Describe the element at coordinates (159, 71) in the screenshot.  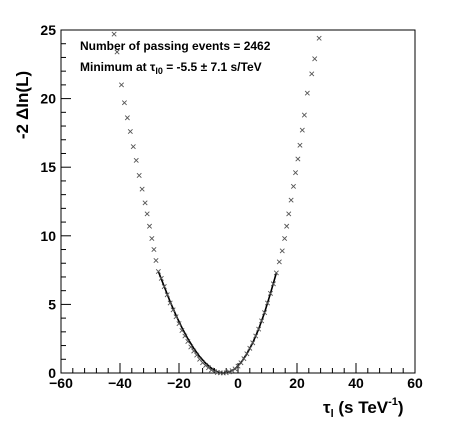
I see `annotation-minimum-subscript: l0` at that location.